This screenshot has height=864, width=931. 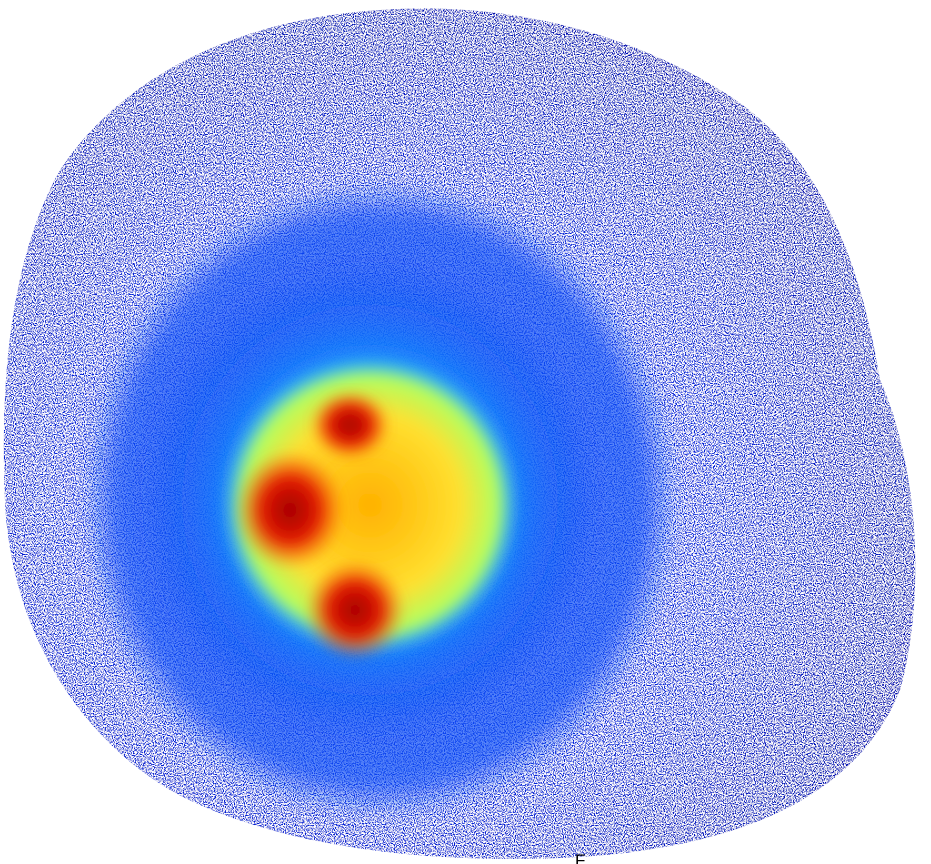 What do you see at coordinates (370, 505) in the screenshot?
I see `yellow-zone` at bounding box center [370, 505].